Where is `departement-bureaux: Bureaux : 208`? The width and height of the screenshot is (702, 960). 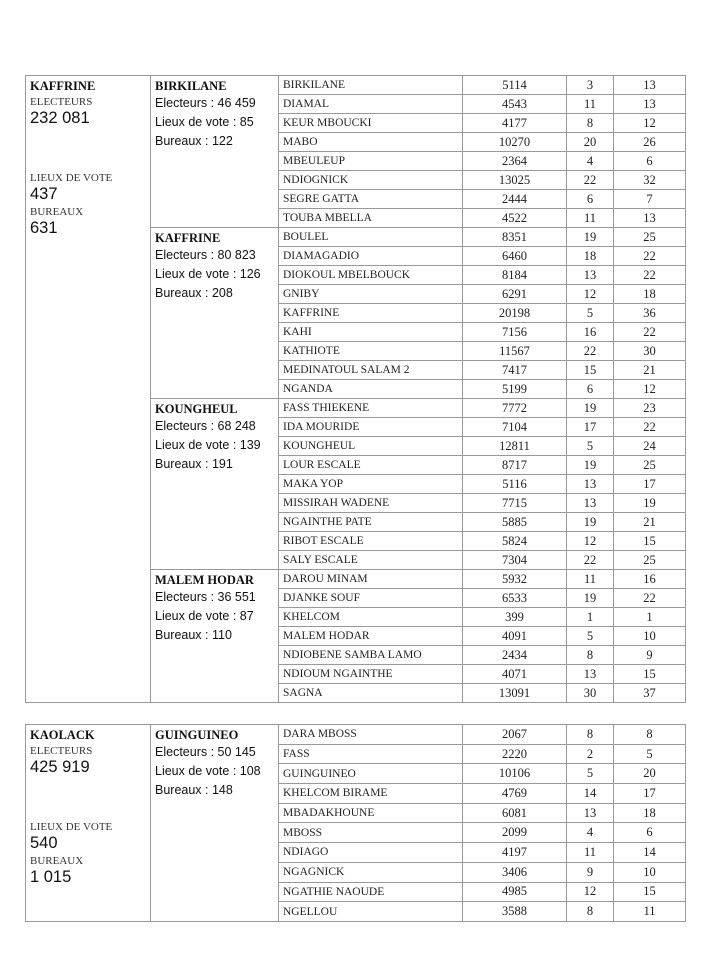 departement-bureaux: Bureaux : 208 is located at coordinates (194, 293).